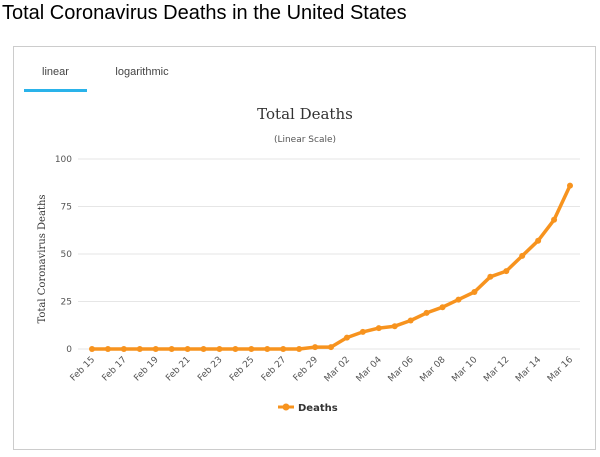 The height and width of the screenshot is (457, 600). I want to click on tab-linear: linear, so click(55, 75).